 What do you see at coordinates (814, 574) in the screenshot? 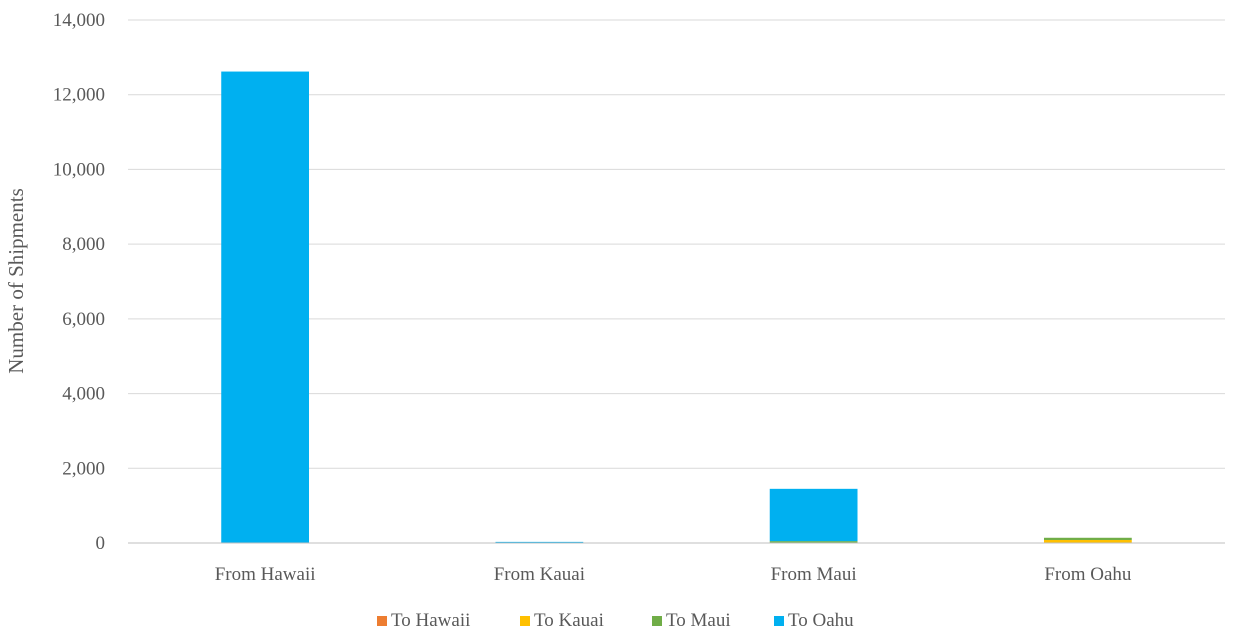
I see `x-tick-label: From Maui` at bounding box center [814, 574].